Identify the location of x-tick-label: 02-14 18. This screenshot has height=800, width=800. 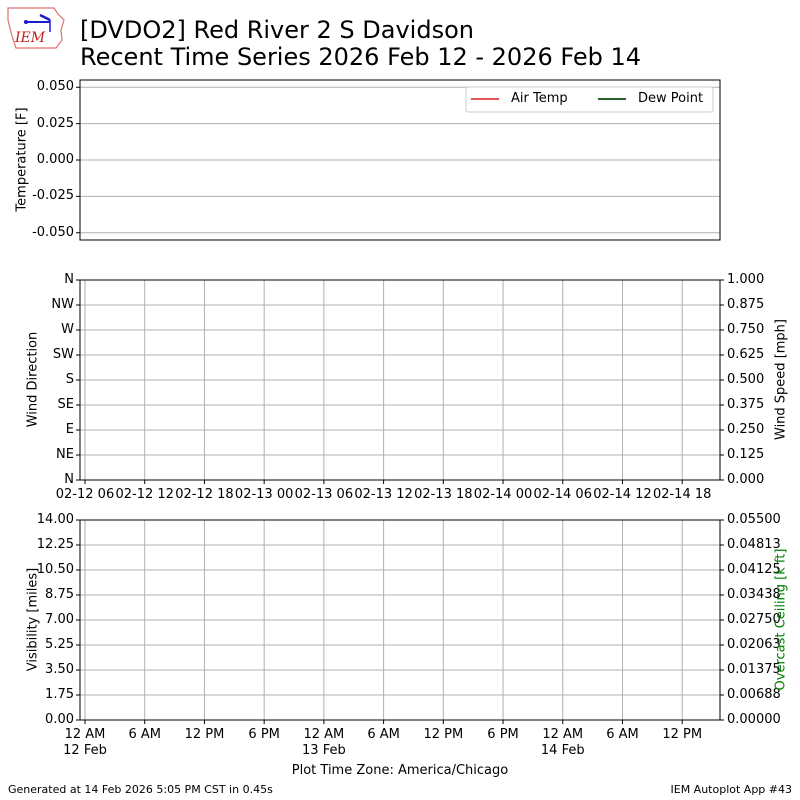
(682, 494).